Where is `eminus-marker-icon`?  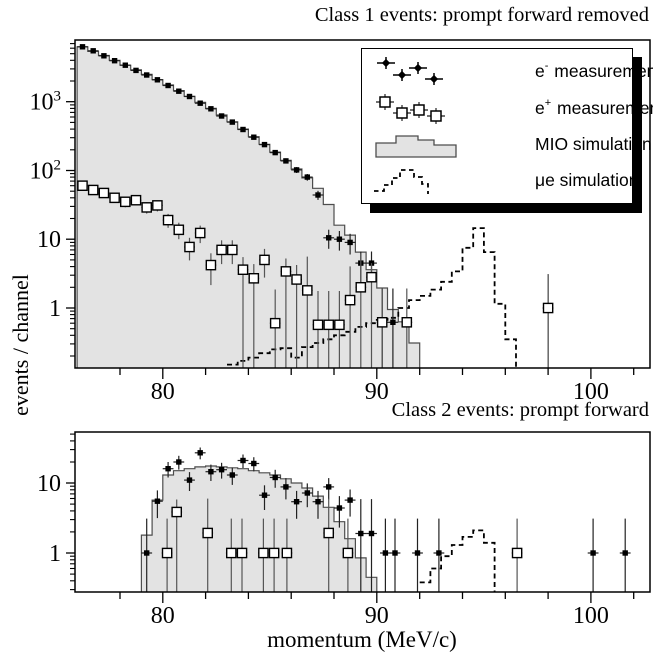 eminus-marker-icon is located at coordinates (410, 71).